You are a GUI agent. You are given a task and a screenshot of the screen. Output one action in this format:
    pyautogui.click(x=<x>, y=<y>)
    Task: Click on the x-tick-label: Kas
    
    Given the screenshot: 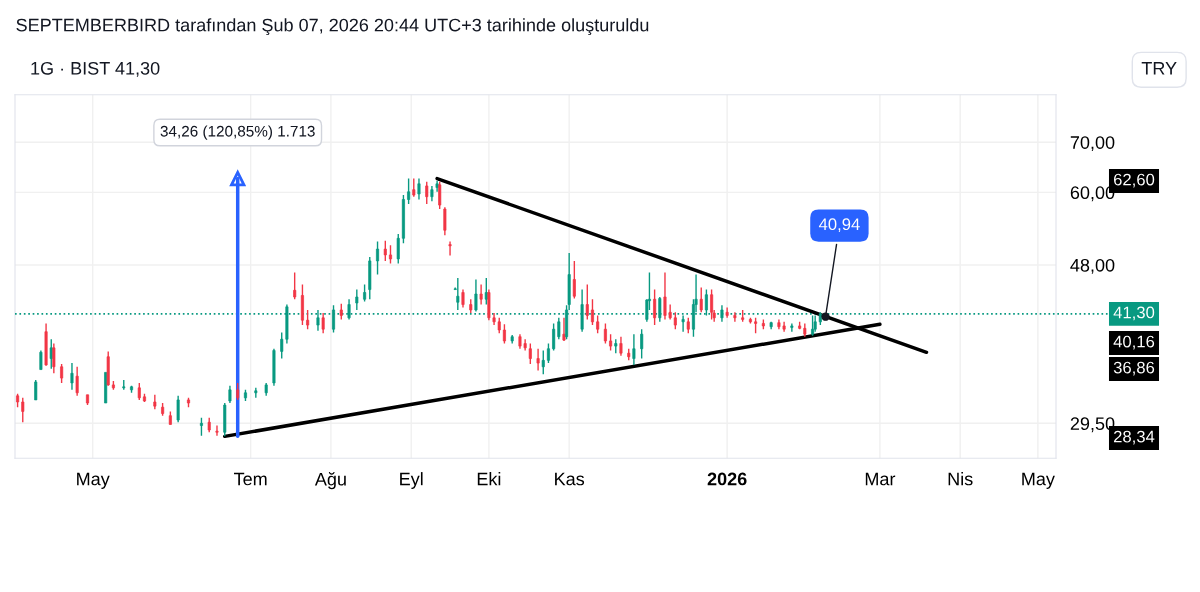 What is the action you would take?
    pyautogui.click(x=570, y=479)
    